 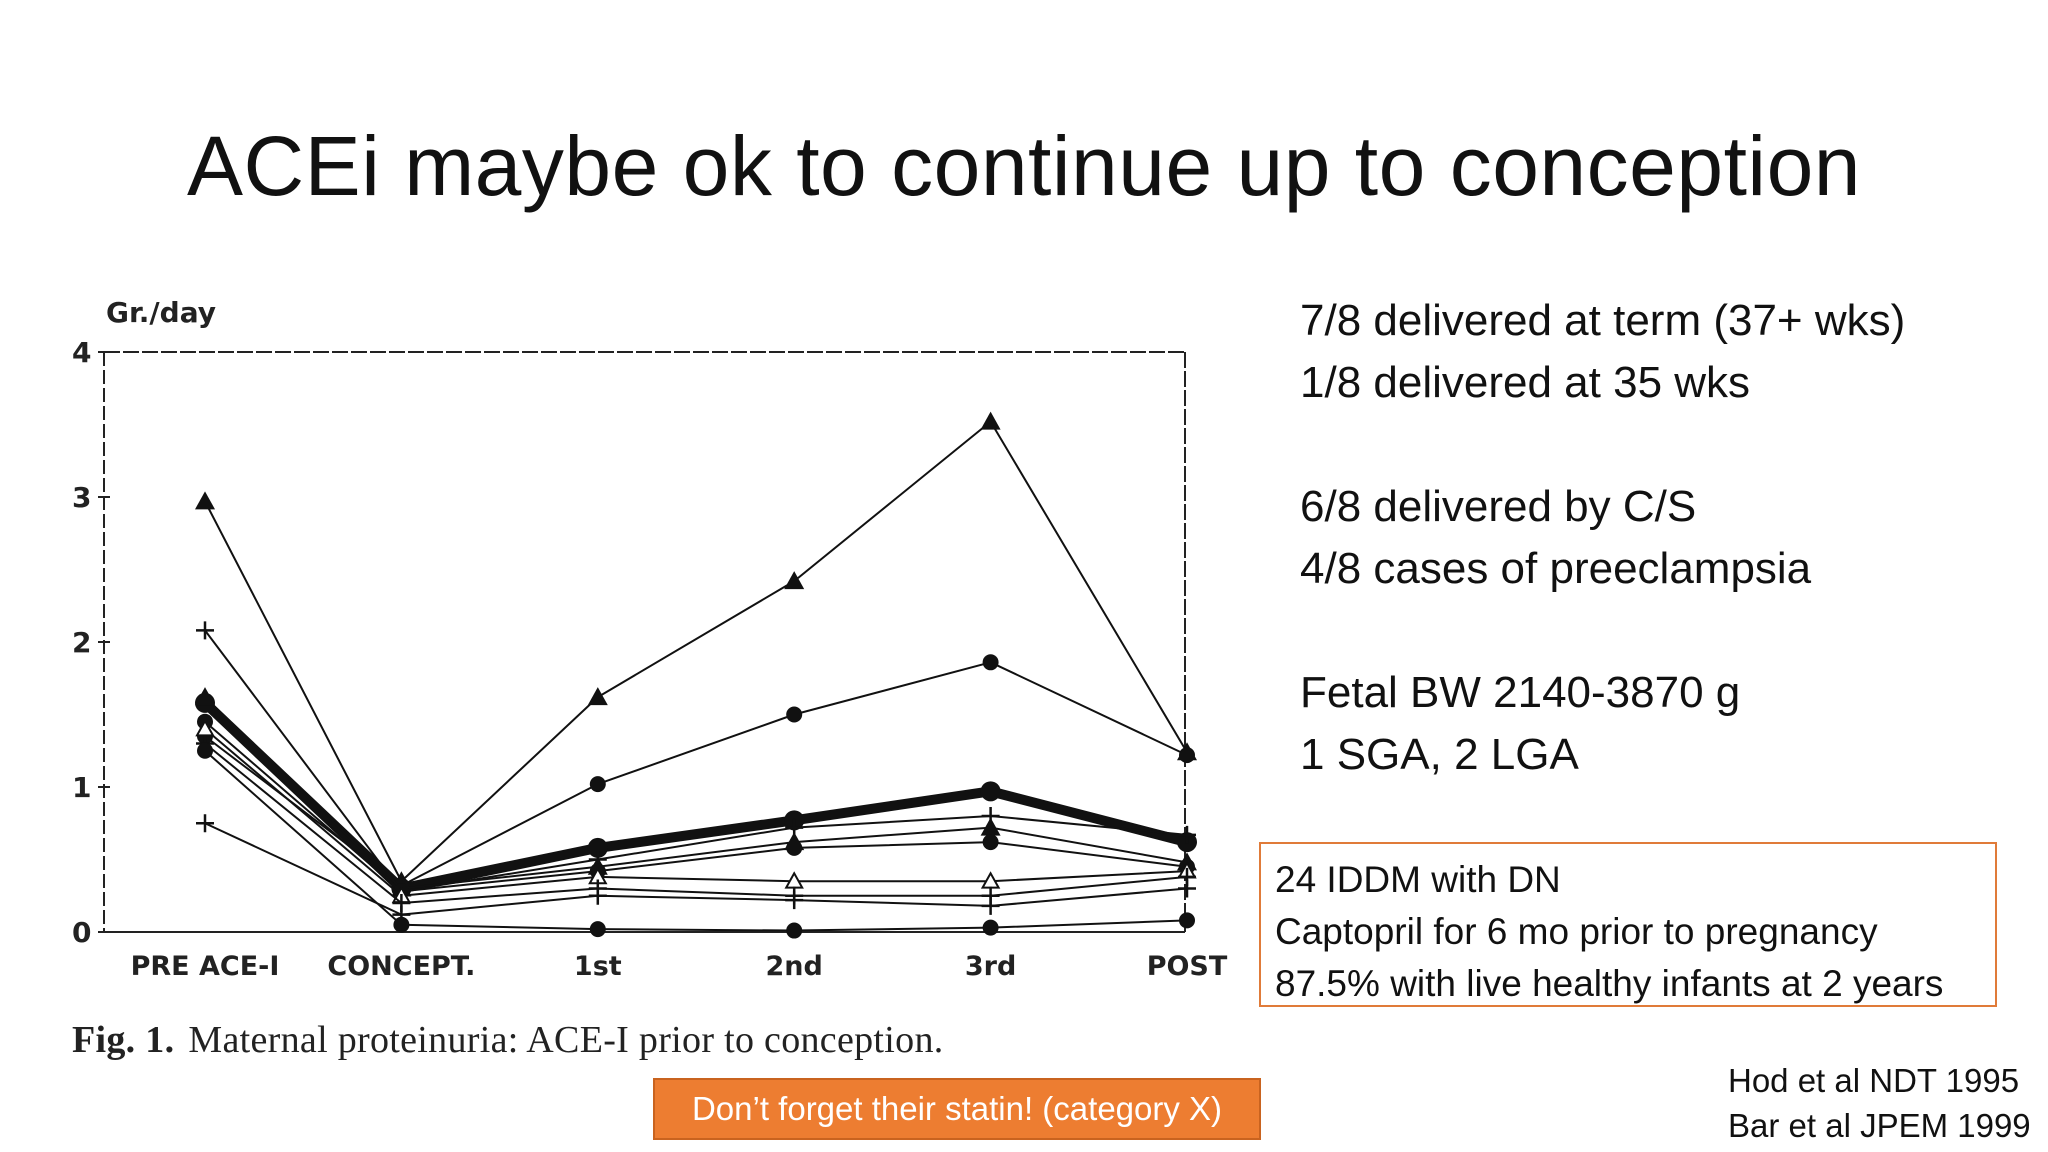 What do you see at coordinates (401, 966) in the screenshot?
I see `x-tick-label: CONCEPT.` at bounding box center [401, 966].